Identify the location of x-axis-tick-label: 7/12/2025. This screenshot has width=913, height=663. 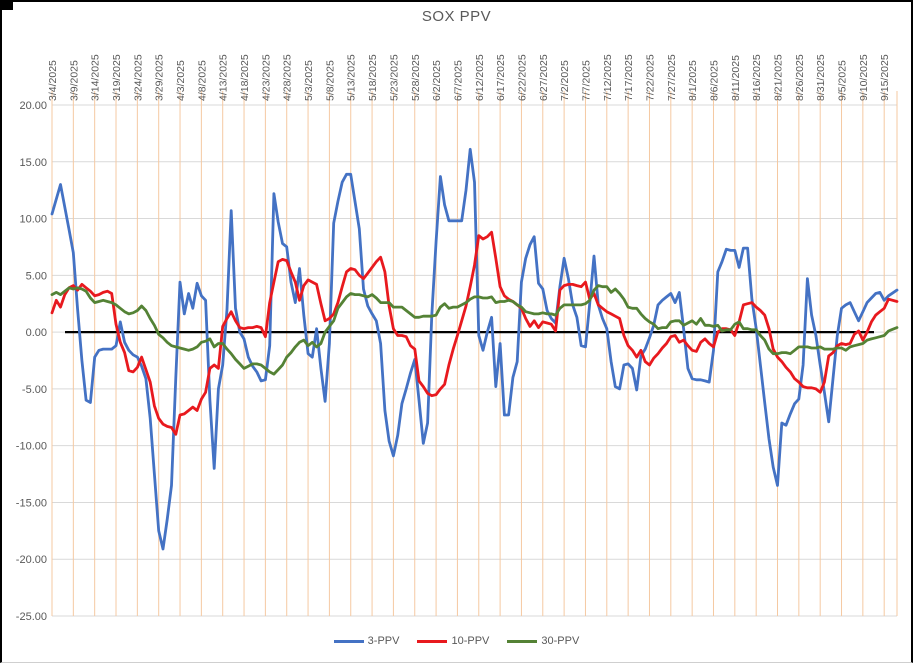
(608, 77).